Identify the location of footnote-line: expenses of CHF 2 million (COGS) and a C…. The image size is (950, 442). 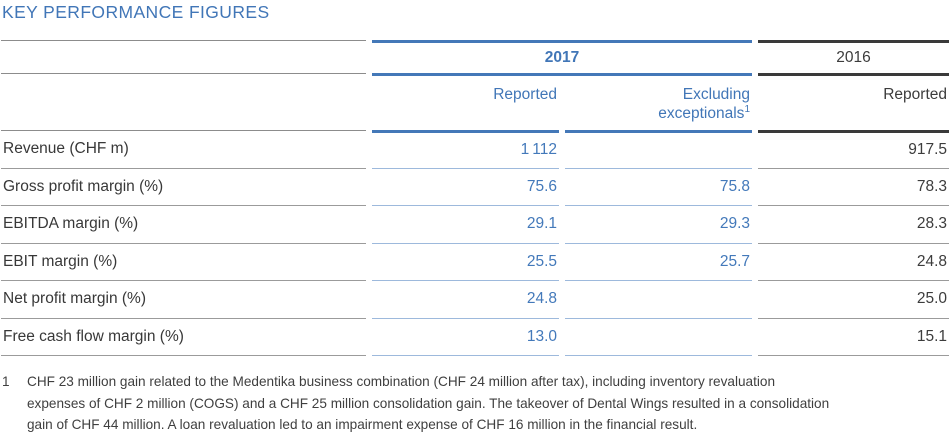
(428, 403).